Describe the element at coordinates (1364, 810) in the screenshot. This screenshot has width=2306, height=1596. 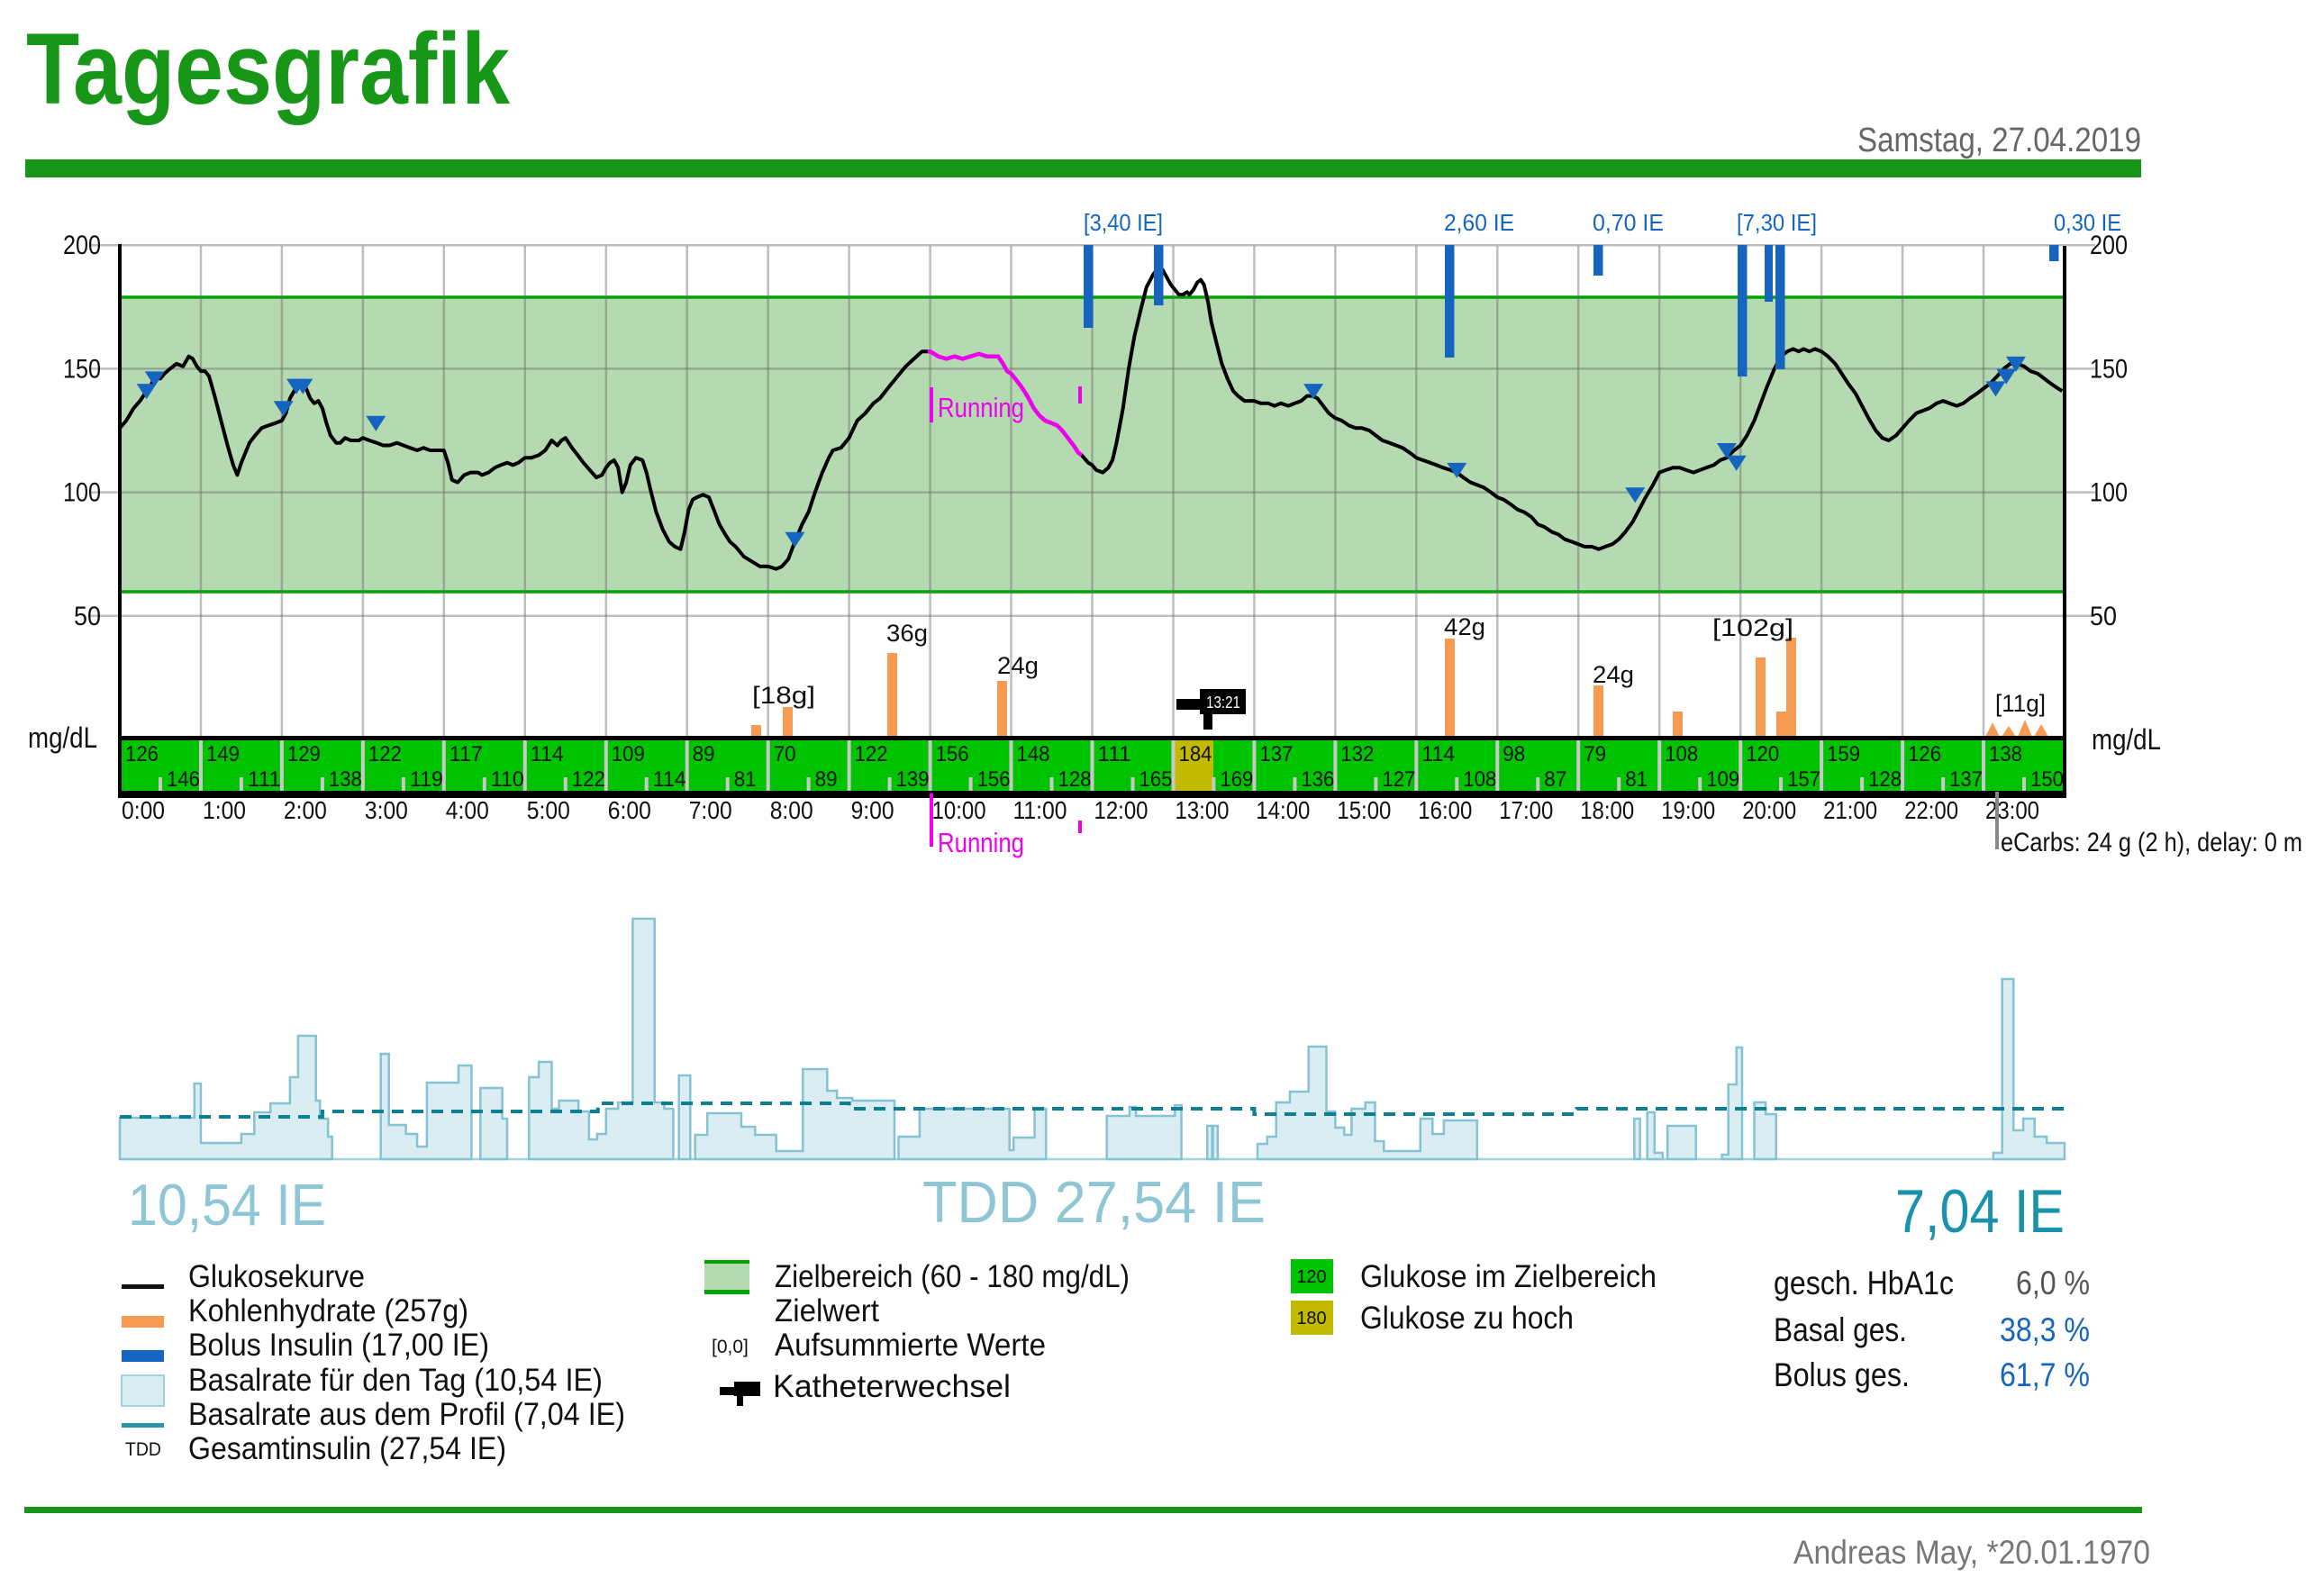
I see `svg-text: 15:00` at that location.